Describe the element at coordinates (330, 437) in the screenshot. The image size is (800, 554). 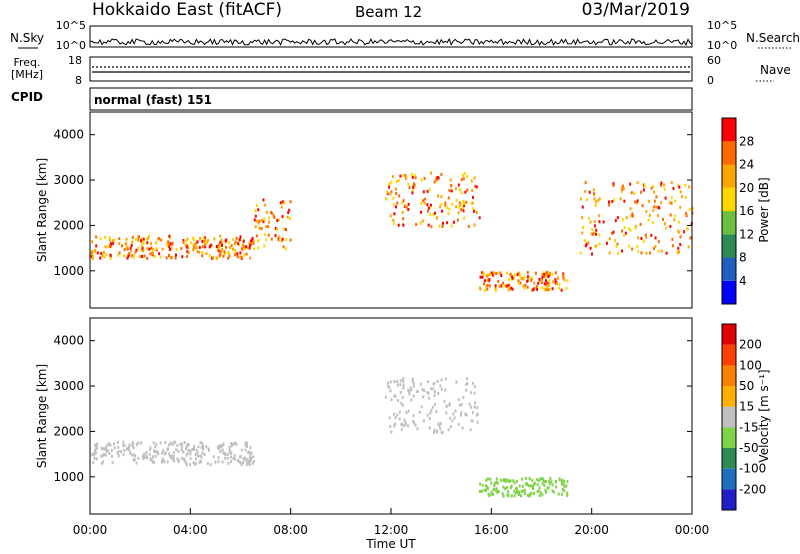
I see `velocity-scatter` at that location.